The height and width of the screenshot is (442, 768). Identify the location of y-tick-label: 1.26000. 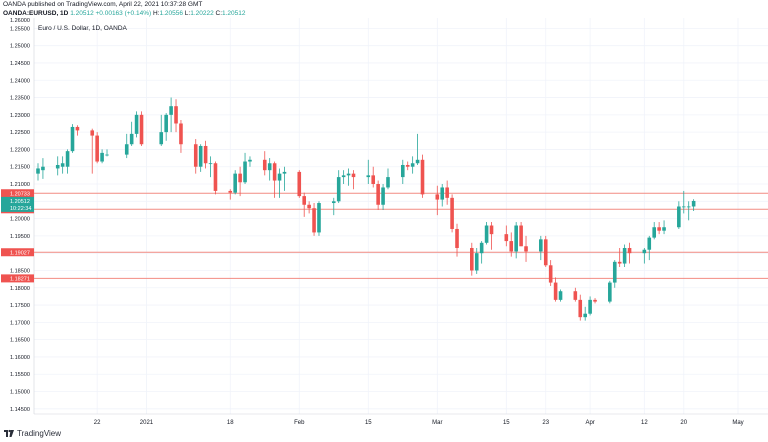
(20, 21).